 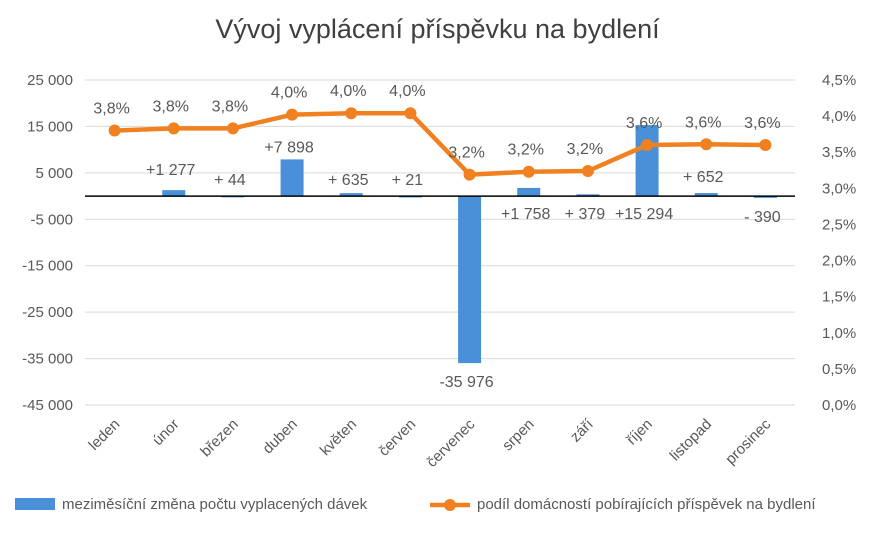 I want to click on y-right-tick-label: 1,0%, so click(x=839, y=333).